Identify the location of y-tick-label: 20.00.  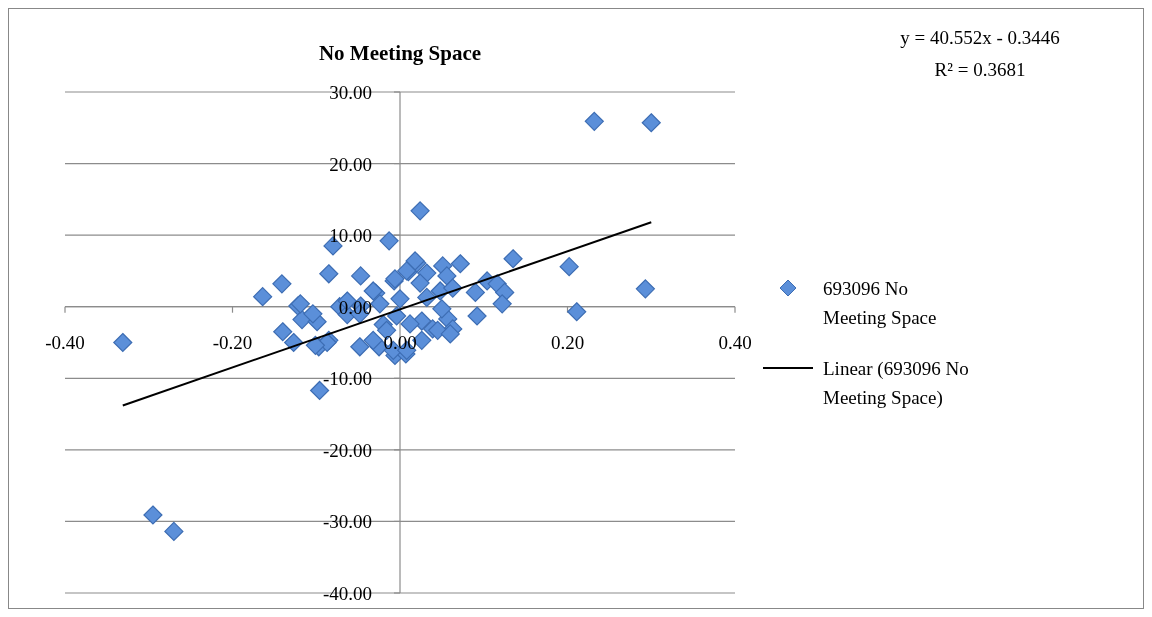
(350, 164).